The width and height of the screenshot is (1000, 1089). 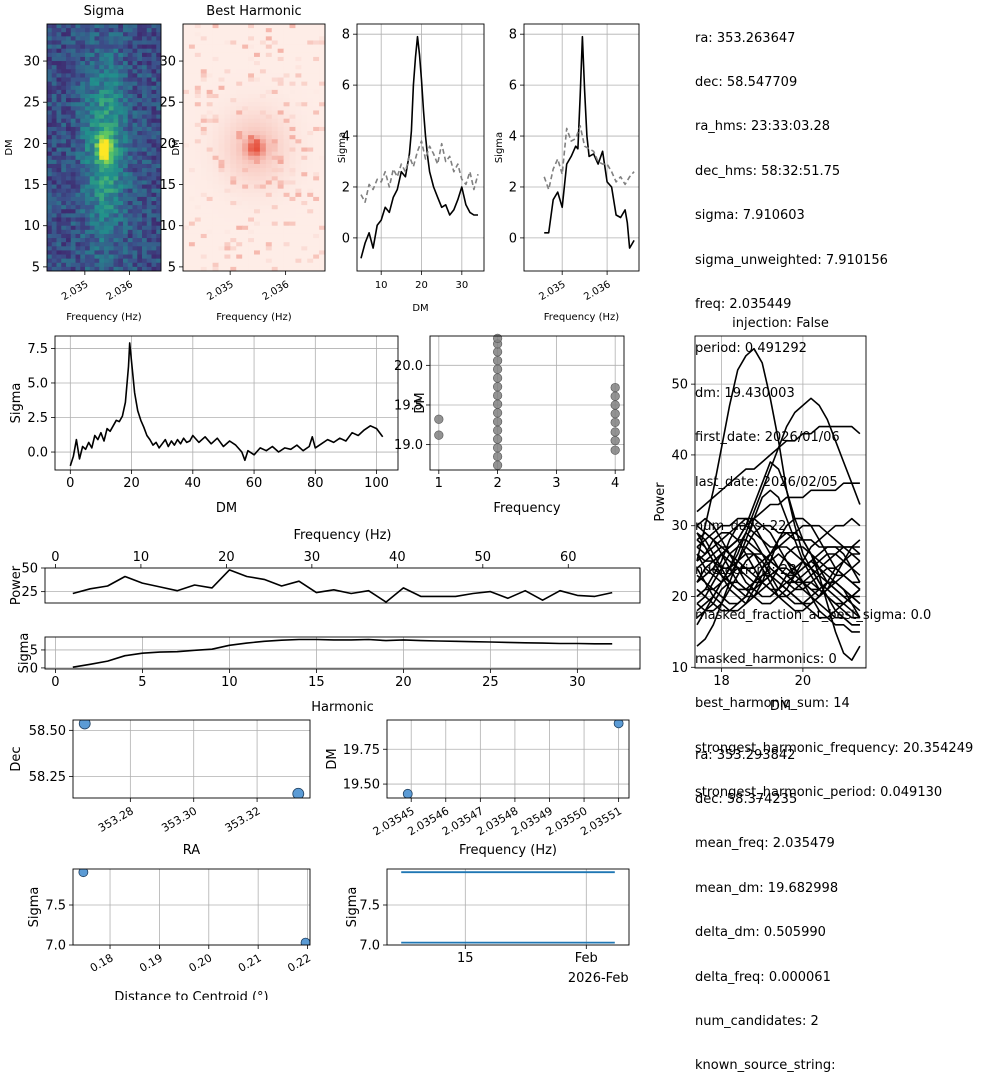 I want to click on x-tick-label: 5, so click(x=142, y=682).